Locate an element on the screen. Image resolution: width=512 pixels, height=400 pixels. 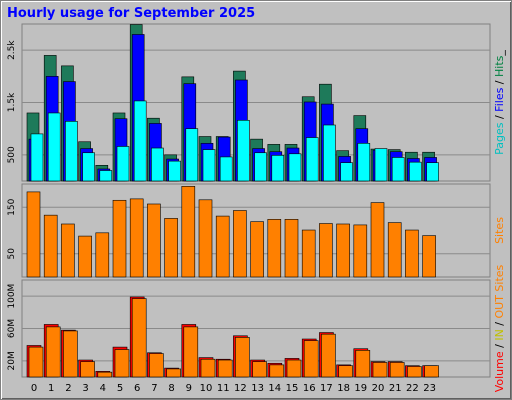
xtick-label-18: 18 is located at coordinates (343, 388).